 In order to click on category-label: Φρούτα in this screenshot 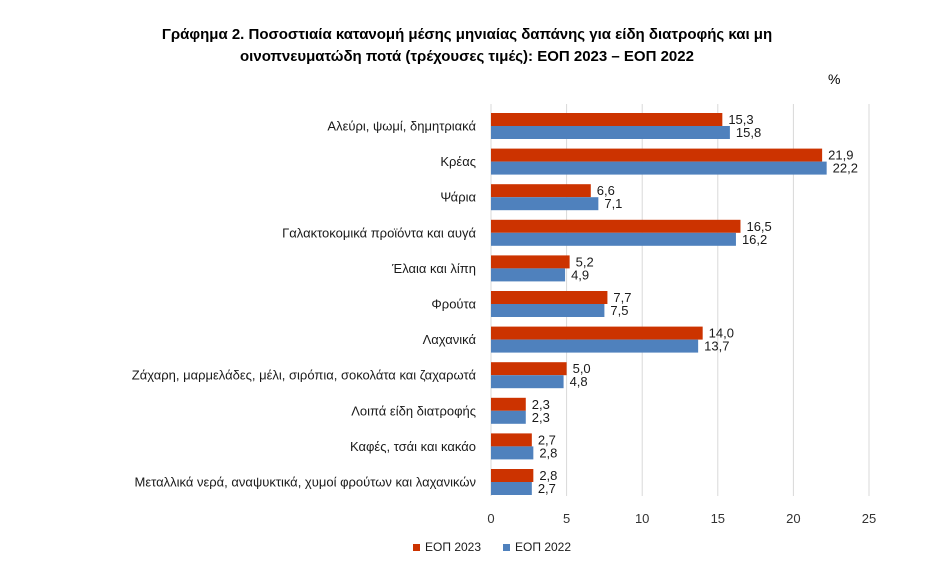, I will do `click(453, 304)`.